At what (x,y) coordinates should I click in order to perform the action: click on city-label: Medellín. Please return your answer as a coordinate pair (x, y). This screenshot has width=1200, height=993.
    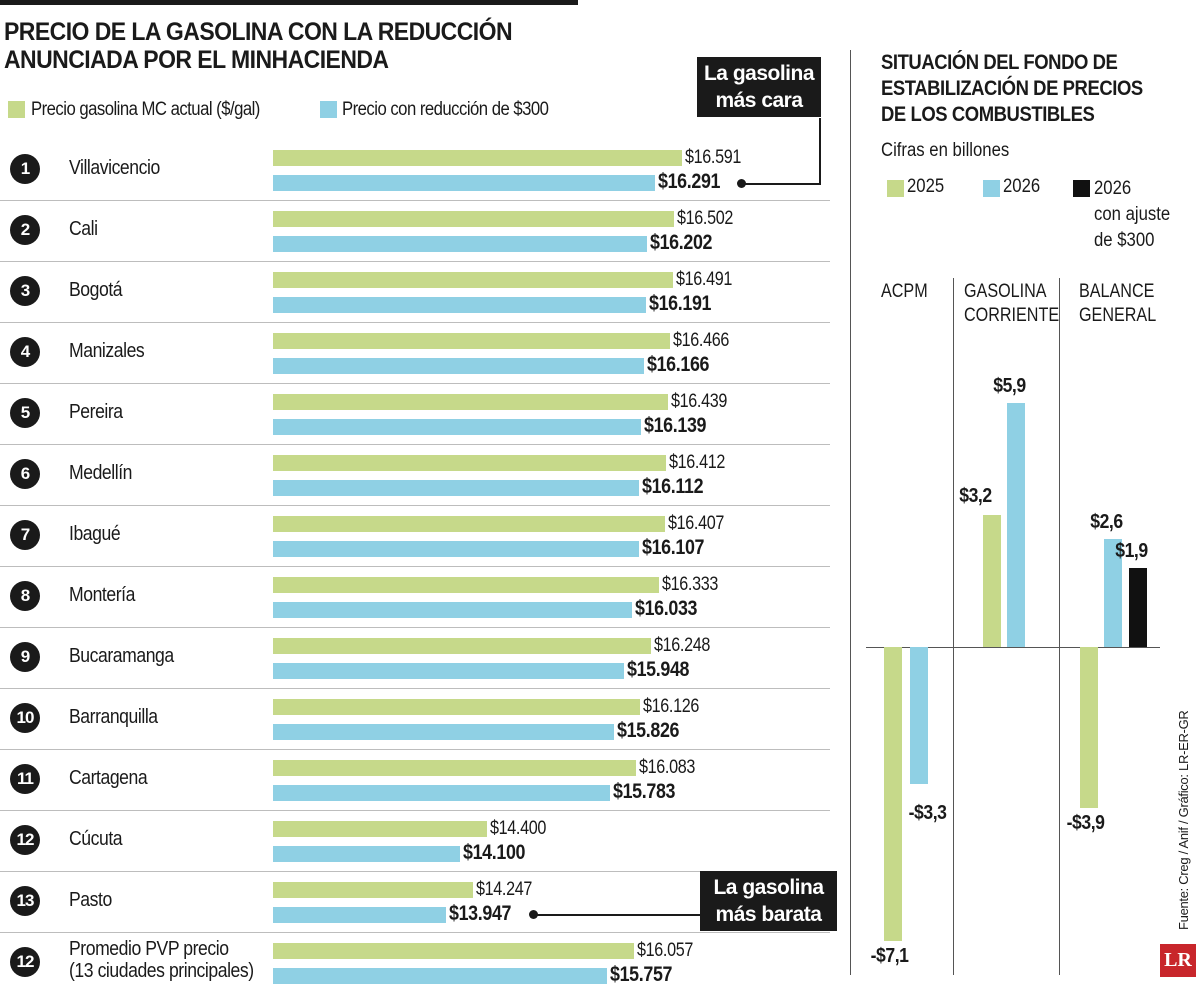
    Looking at the image, I should click on (101, 473).